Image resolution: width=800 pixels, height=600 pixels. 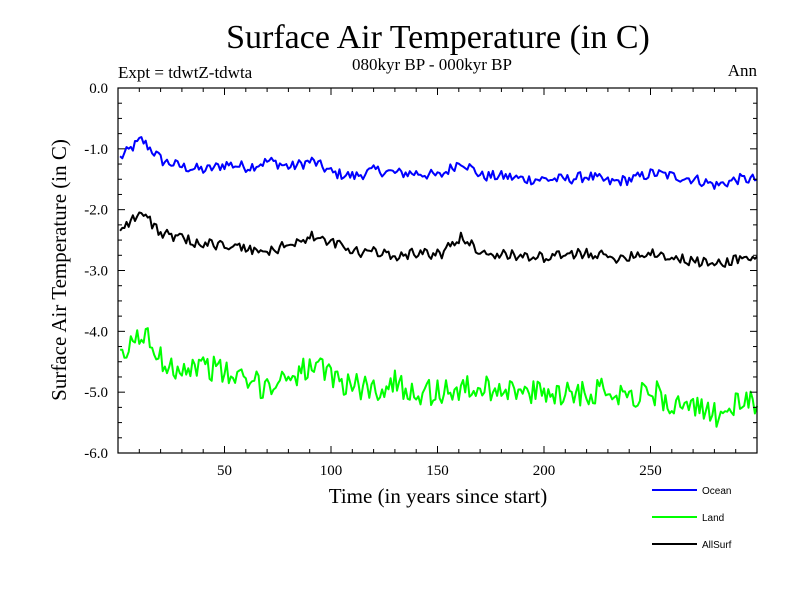 I want to click on legend-label-land: Land, so click(x=713, y=518).